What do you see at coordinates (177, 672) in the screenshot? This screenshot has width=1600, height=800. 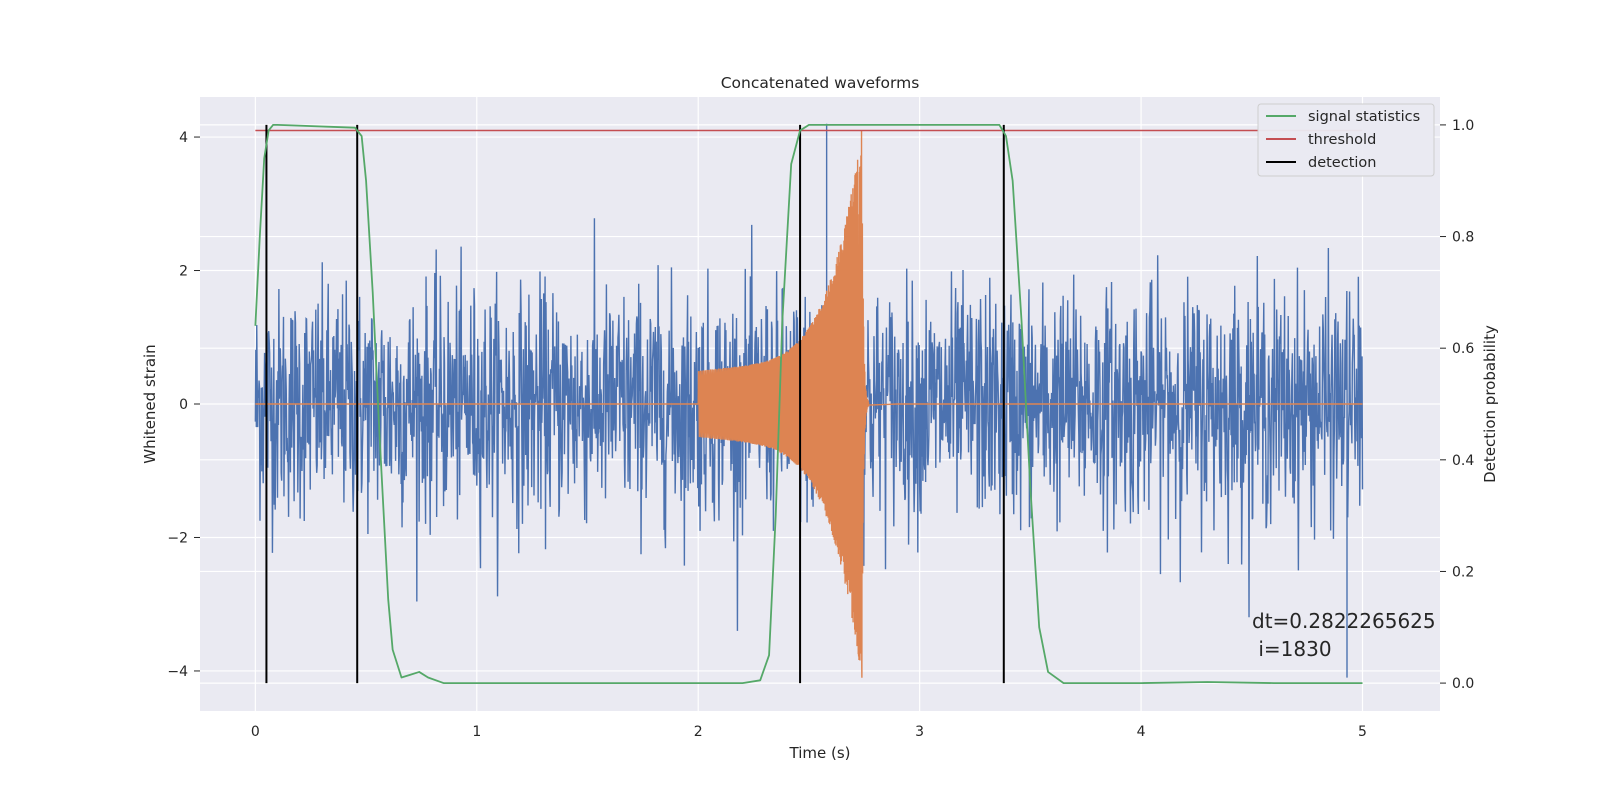 I see `y-tick-label-left: −4` at bounding box center [177, 672].